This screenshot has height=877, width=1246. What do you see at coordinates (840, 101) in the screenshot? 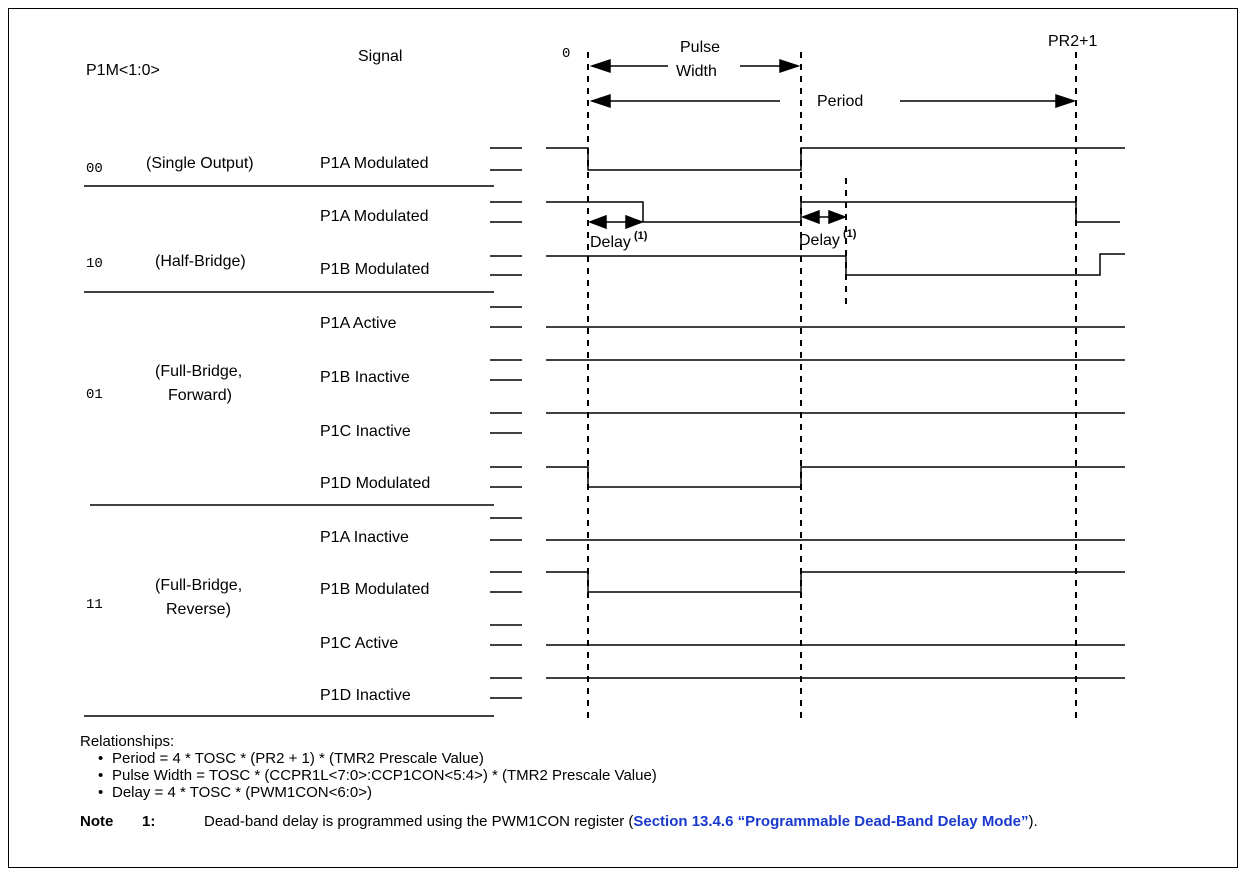
I see `header-period: Period` at bounding box center [840, 101].